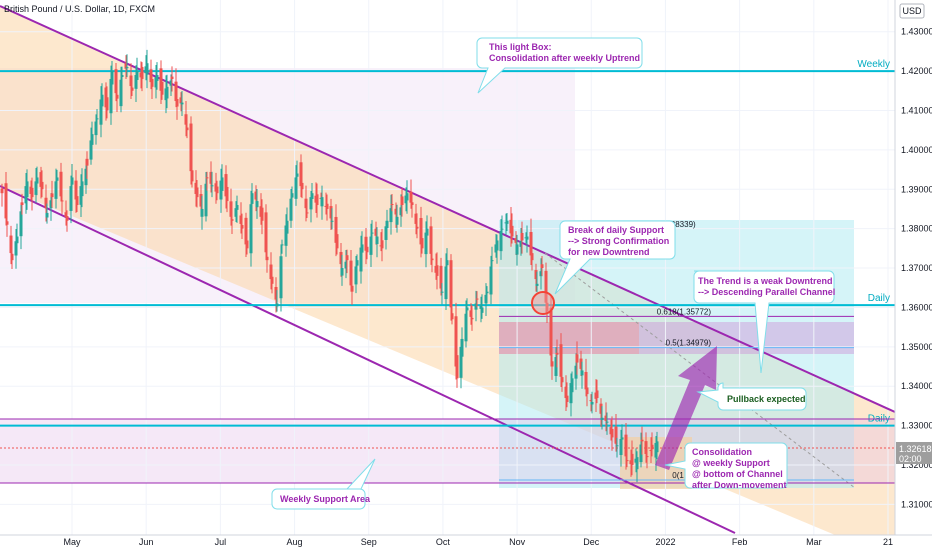  I want to click on break-circle, so click(543, 303).